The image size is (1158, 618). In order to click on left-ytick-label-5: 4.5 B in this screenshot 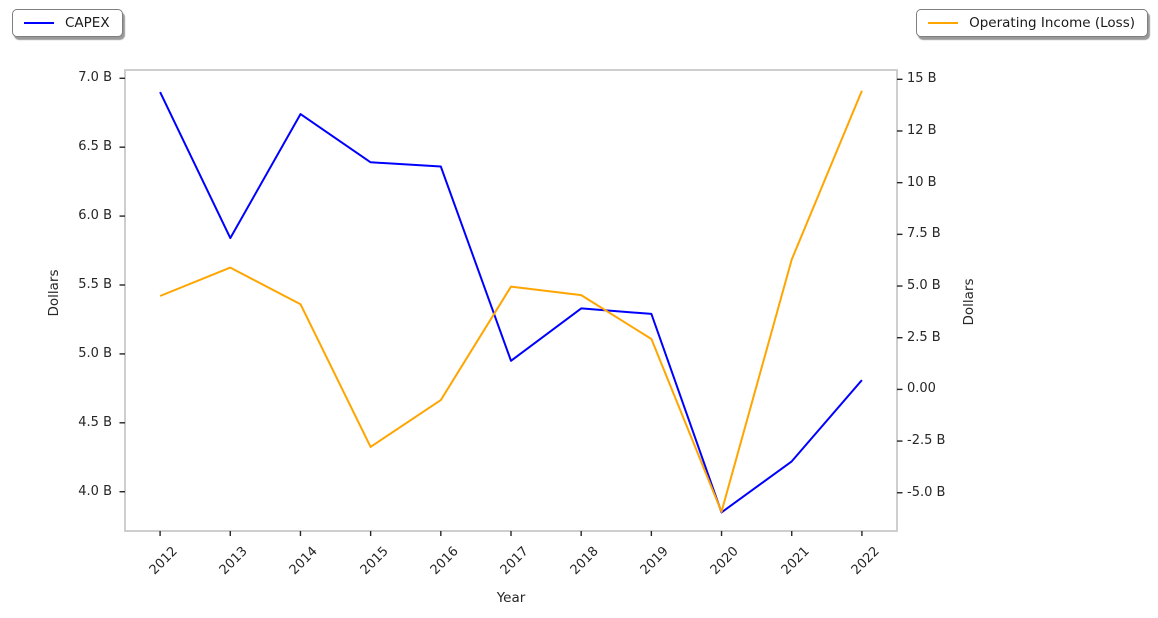, I will do `click(95, 422)`.